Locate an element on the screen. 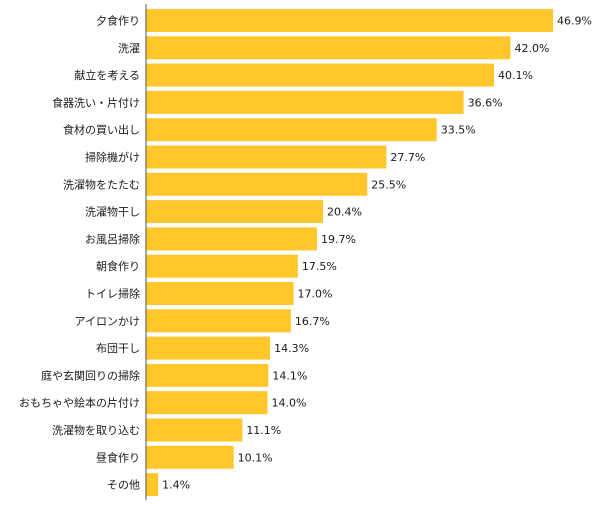 The image size is (602, 516). category-label: 献立を考える is located at coordinates (107, 75).